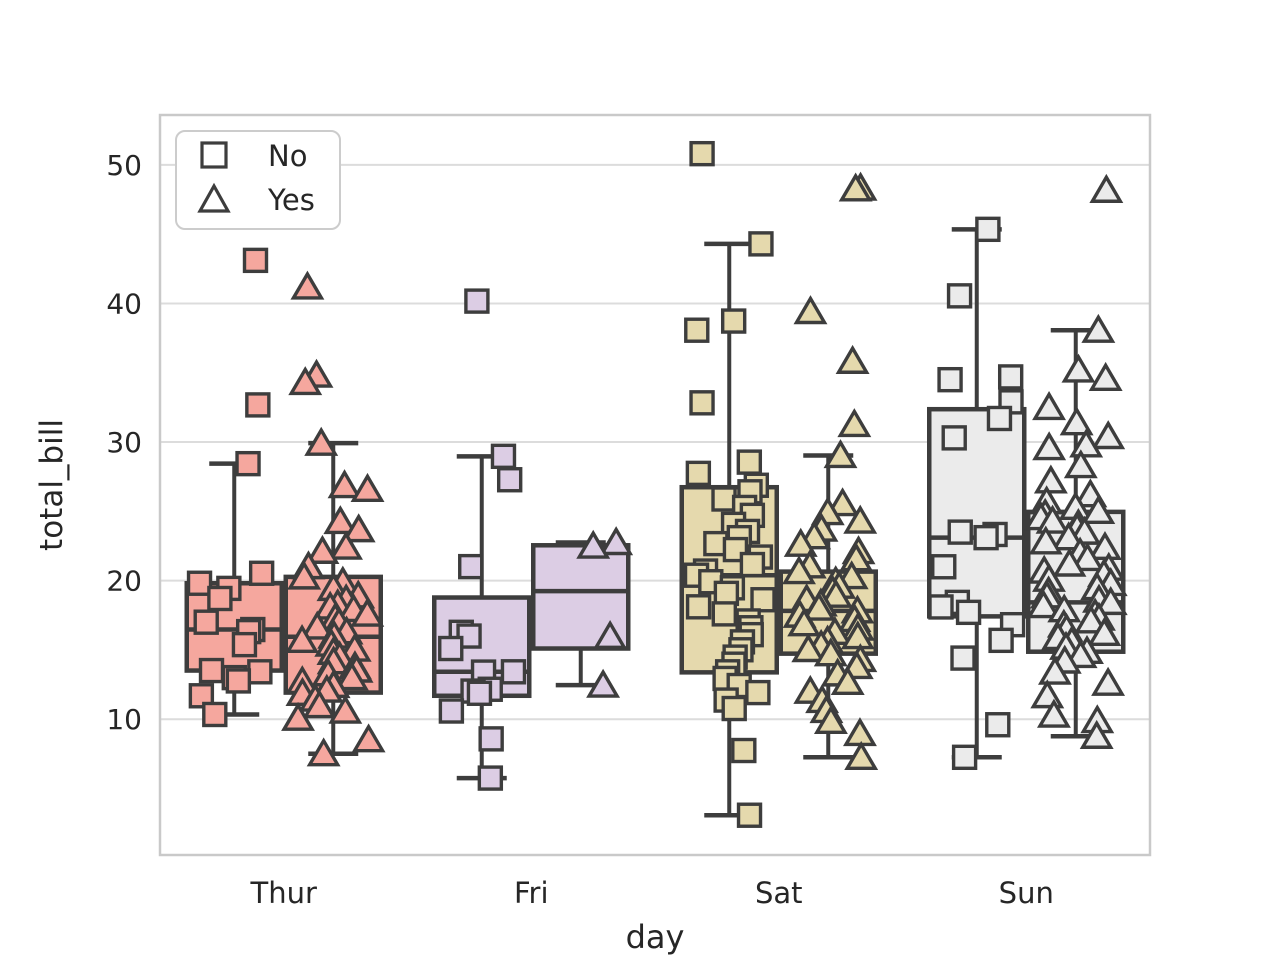 Image resolution: width=1280 pixels, height=960 pixels. Describe the element at coordinates (124, 165) in the screenshot. I see `y-tick-label-50: 50` at that location.